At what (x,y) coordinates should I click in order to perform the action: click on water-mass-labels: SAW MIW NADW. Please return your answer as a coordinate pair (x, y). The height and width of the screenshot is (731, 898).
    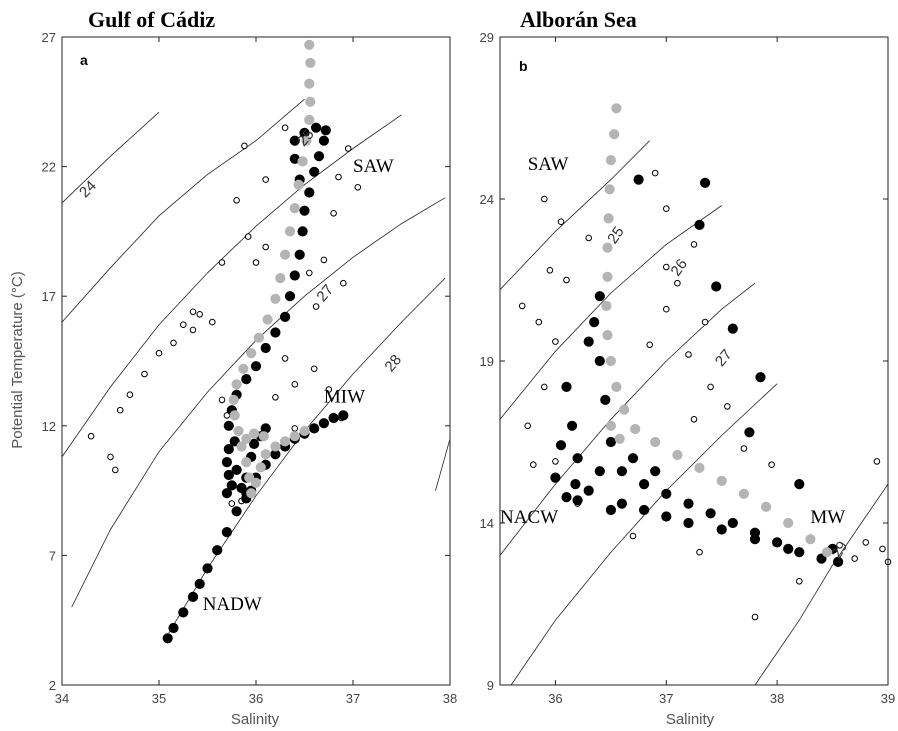
    Looking at the image, I should click on (298, 385).